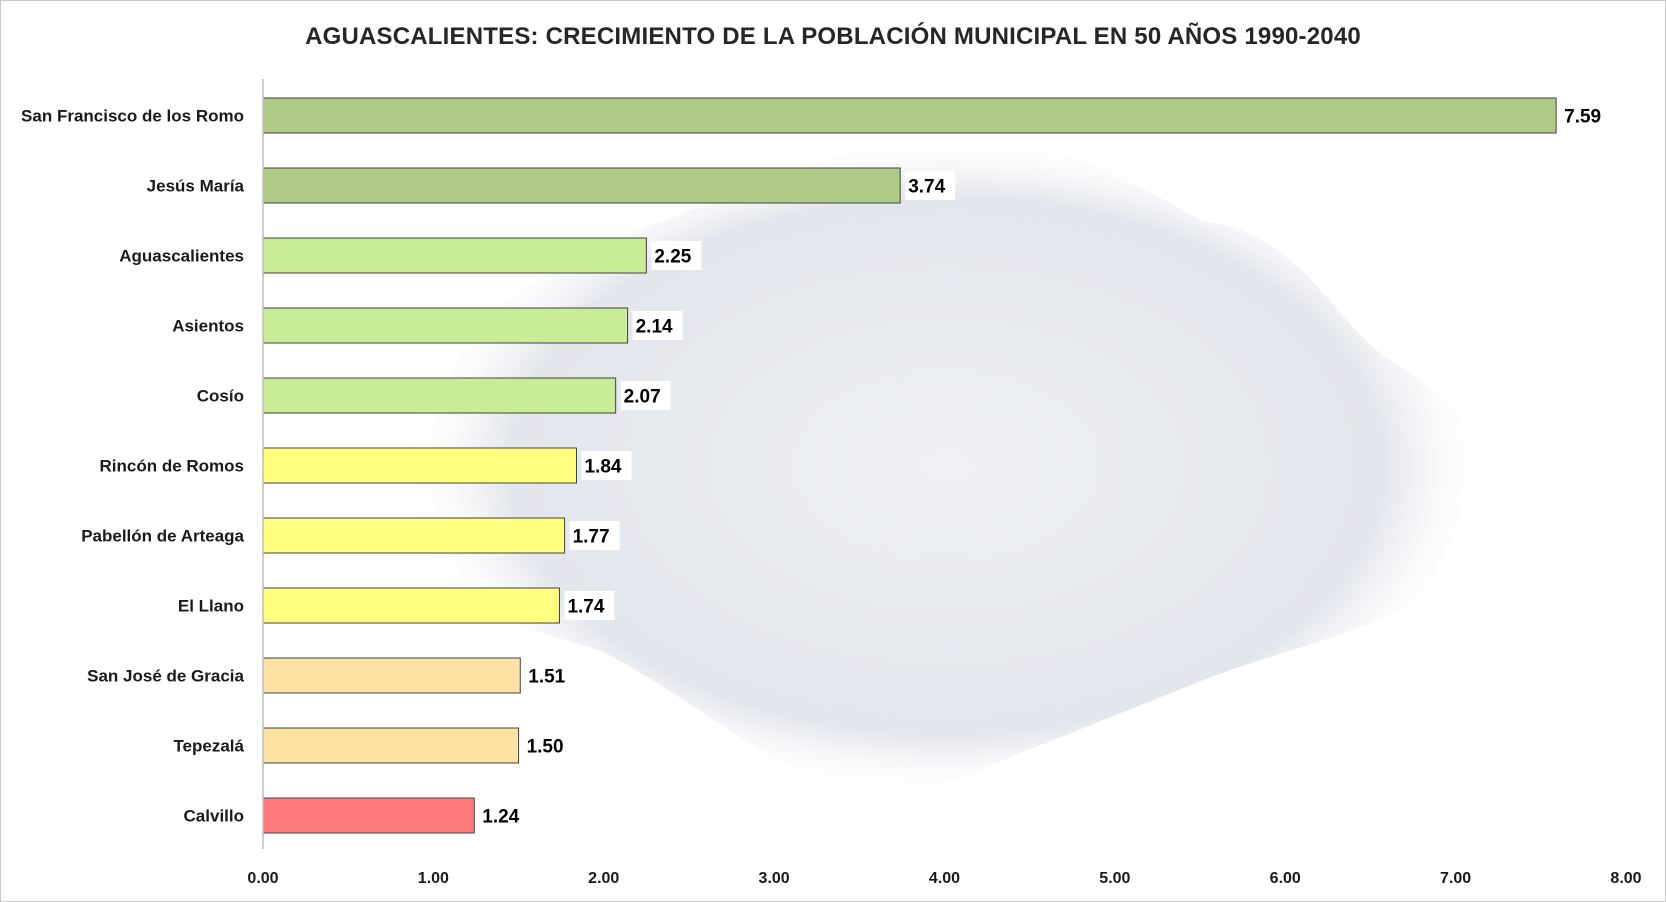 The width and height of the screenshot is (1666, 902). Describe the element at coordinates (262, 878) in the screenshot. I see `x-tick-label: 0.00` at that location.